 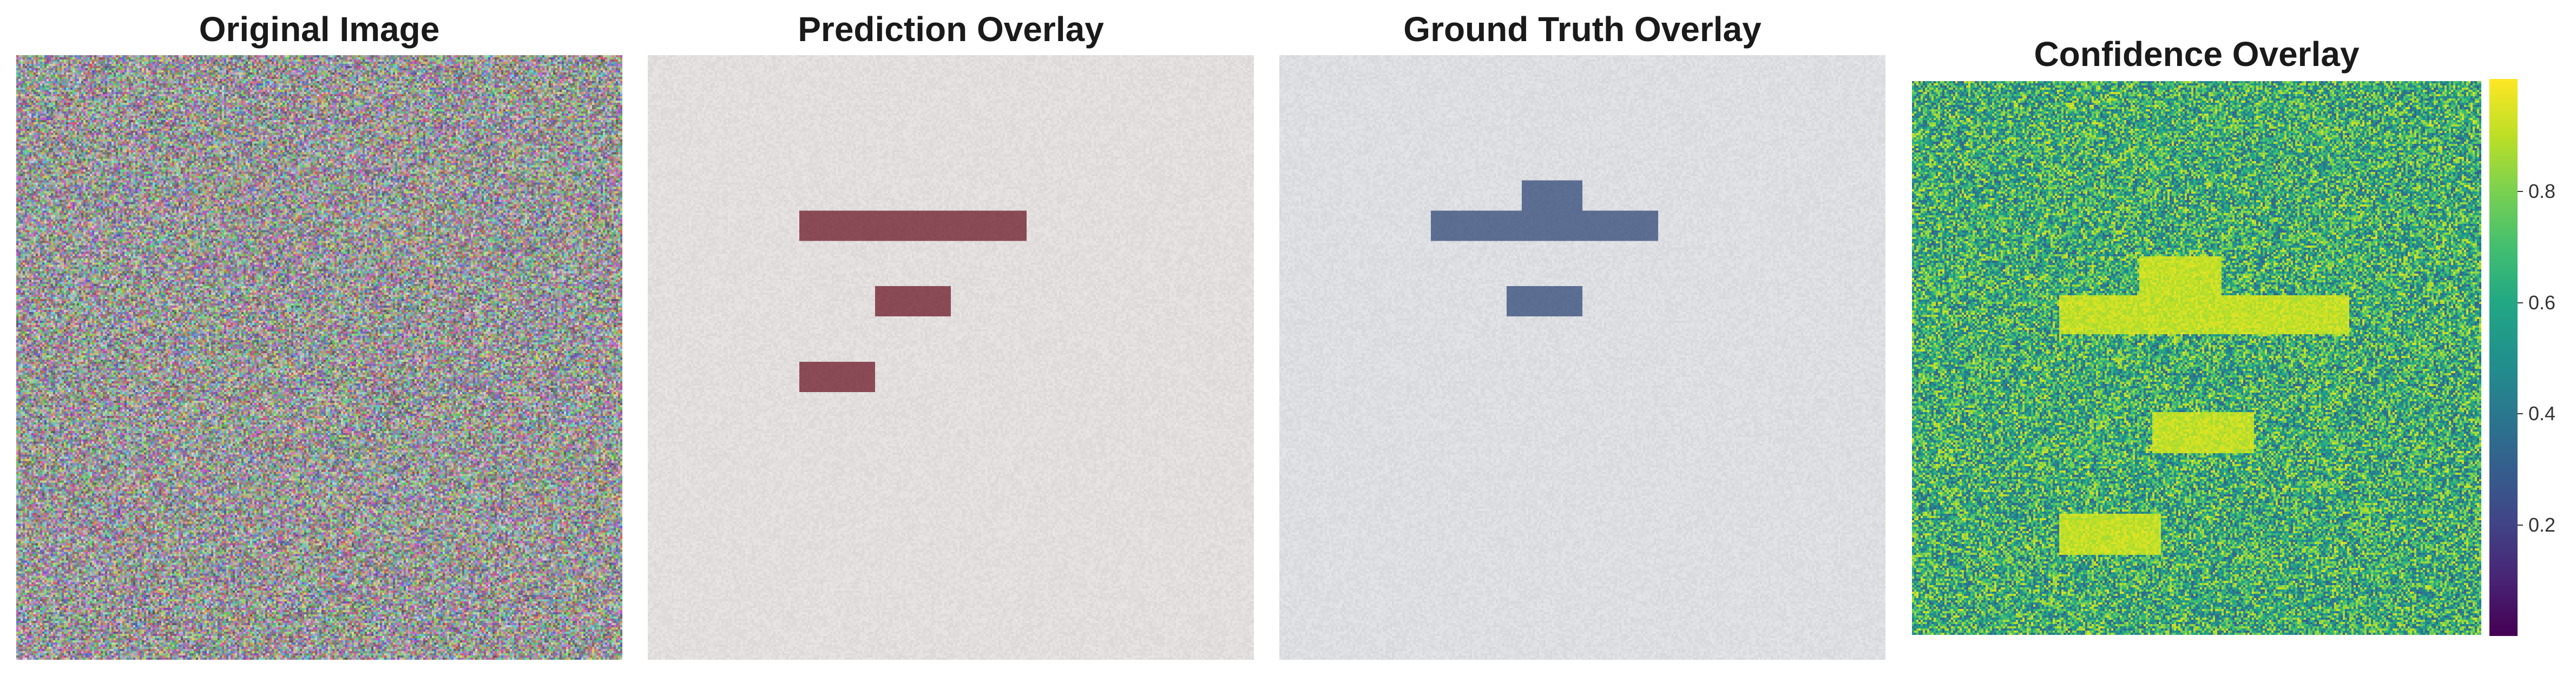 I want to click on confidence-colorbar, so click(x=2503, y=357).